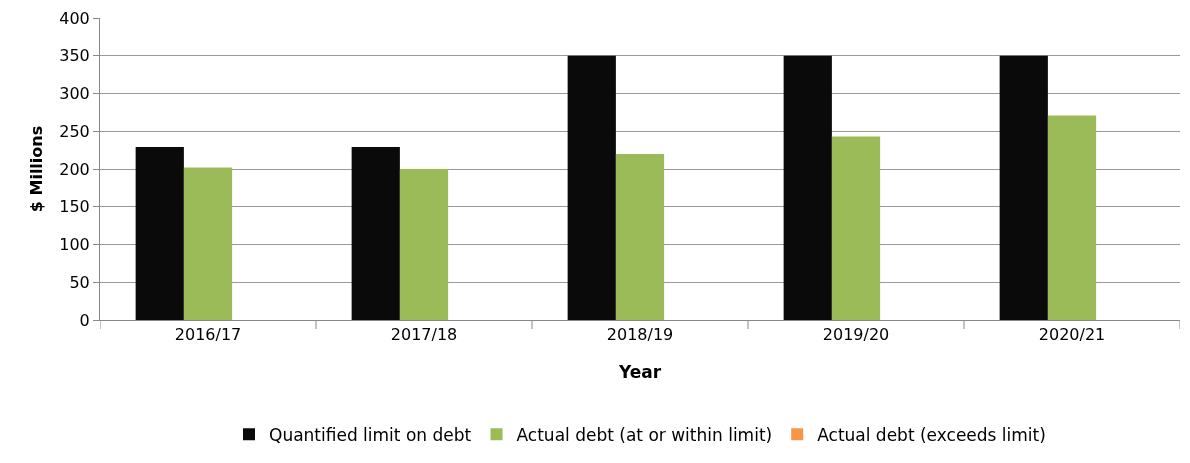 The image size is (1190, 463). I want to click on y-tick-label: 100, so click(74, 245).